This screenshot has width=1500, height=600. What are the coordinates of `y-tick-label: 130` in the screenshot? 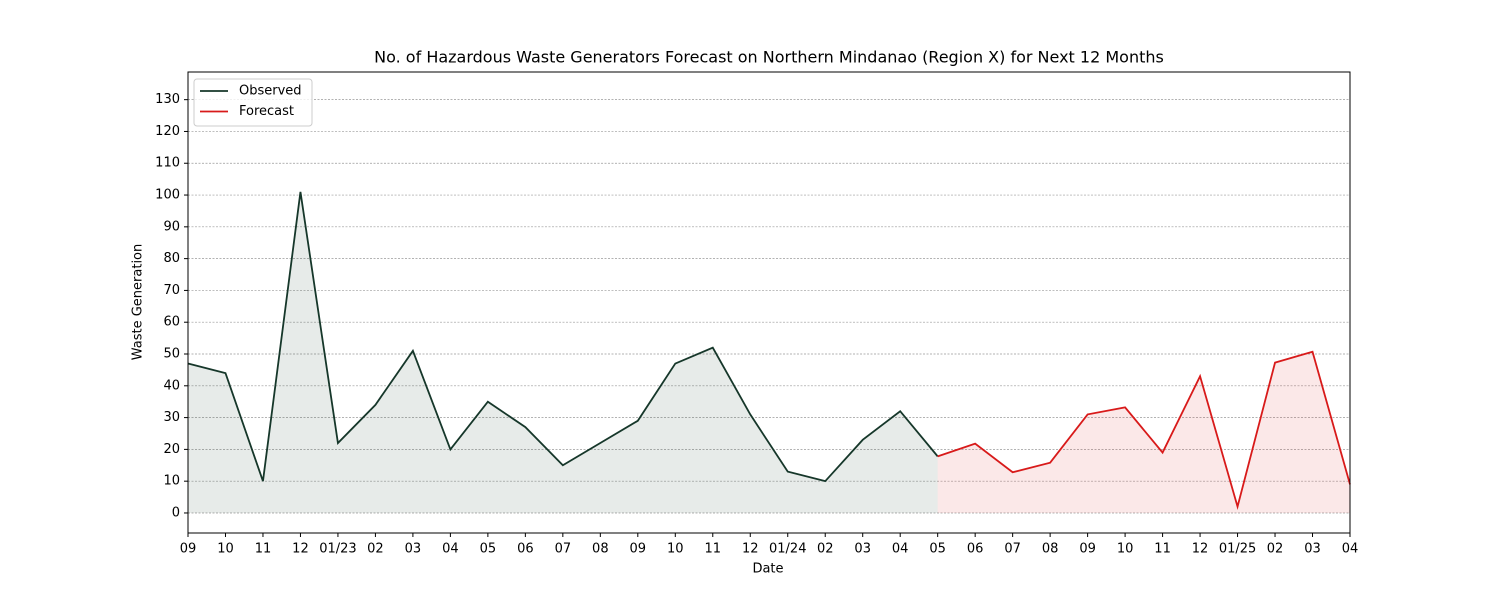 It's located at (167, 99).